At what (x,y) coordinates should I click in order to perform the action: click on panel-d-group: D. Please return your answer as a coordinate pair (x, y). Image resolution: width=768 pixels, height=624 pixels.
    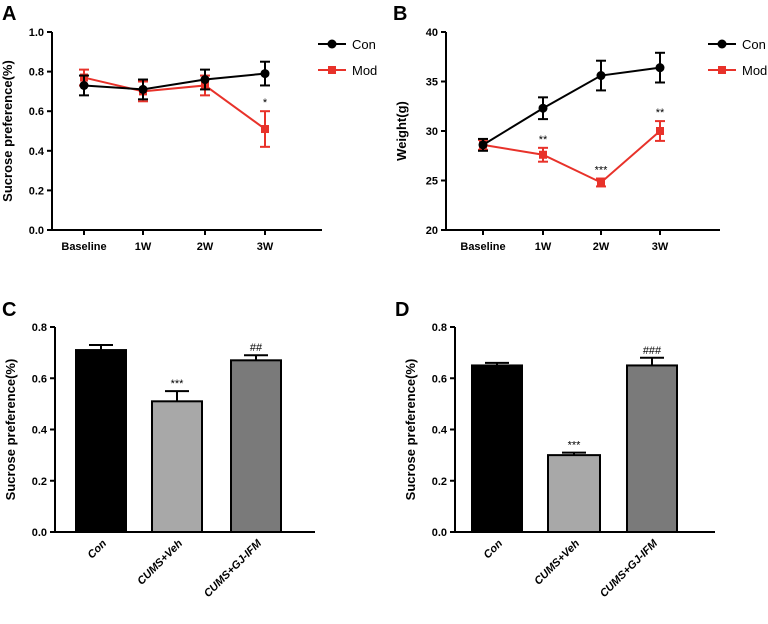
    Looking at the image, I should click on (402, 310).